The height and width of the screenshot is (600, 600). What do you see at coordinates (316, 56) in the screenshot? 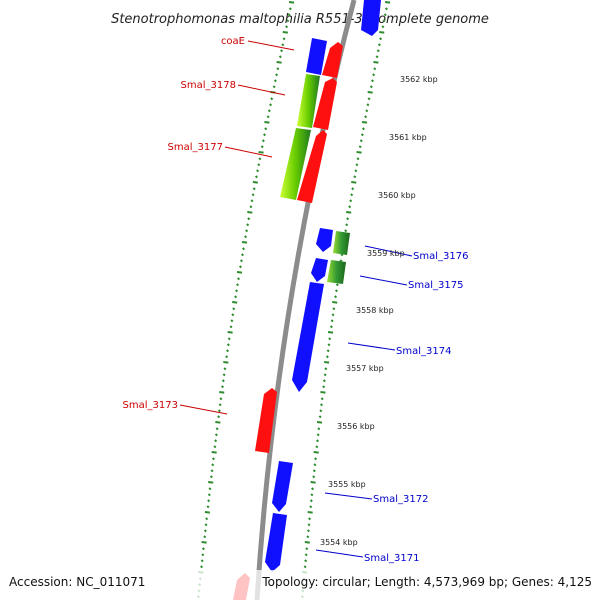
I see `gene-coaE` at bounding box center [316, 56].